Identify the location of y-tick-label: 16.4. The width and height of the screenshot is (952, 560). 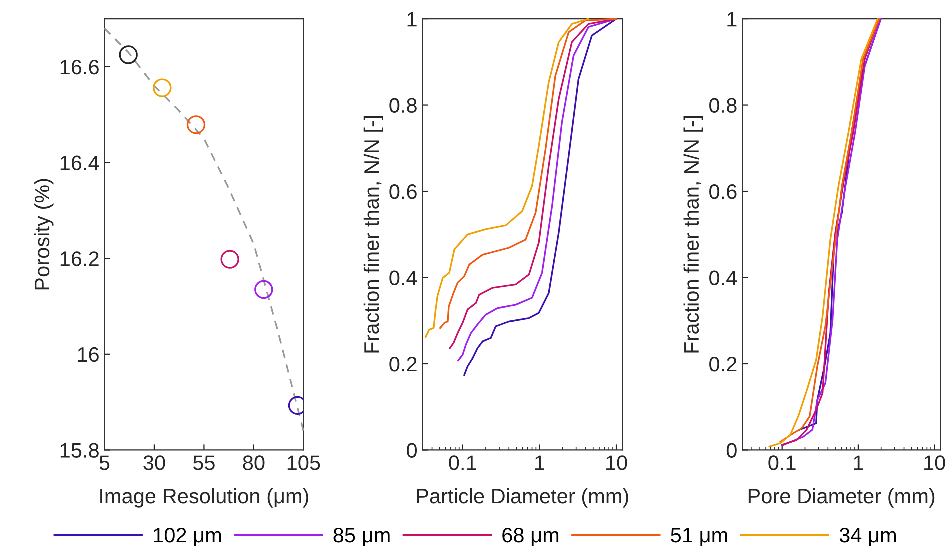
(80, 163).